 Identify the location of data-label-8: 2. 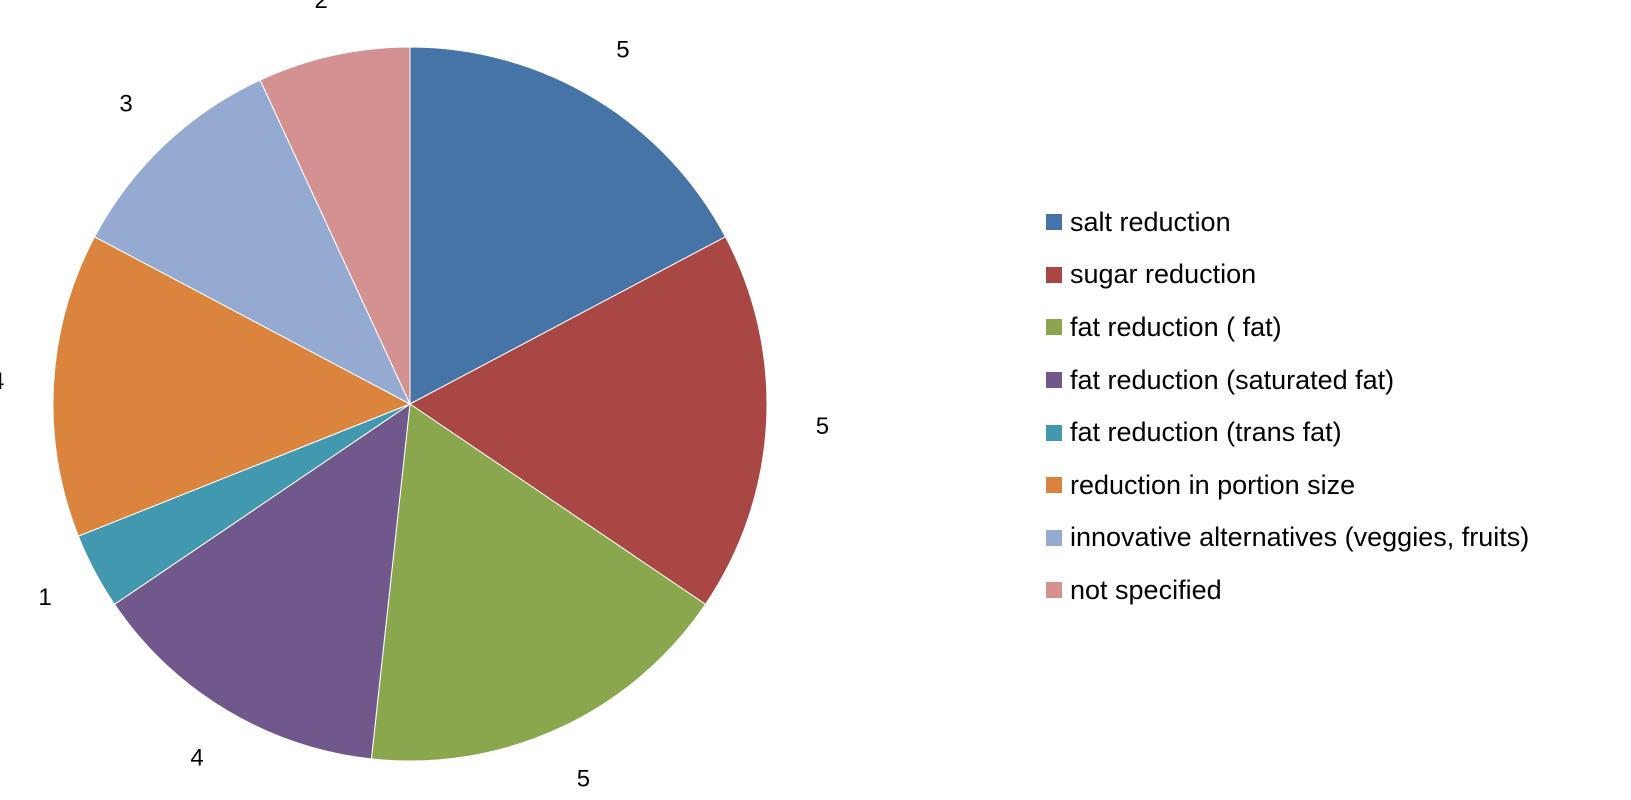
(321, 7).